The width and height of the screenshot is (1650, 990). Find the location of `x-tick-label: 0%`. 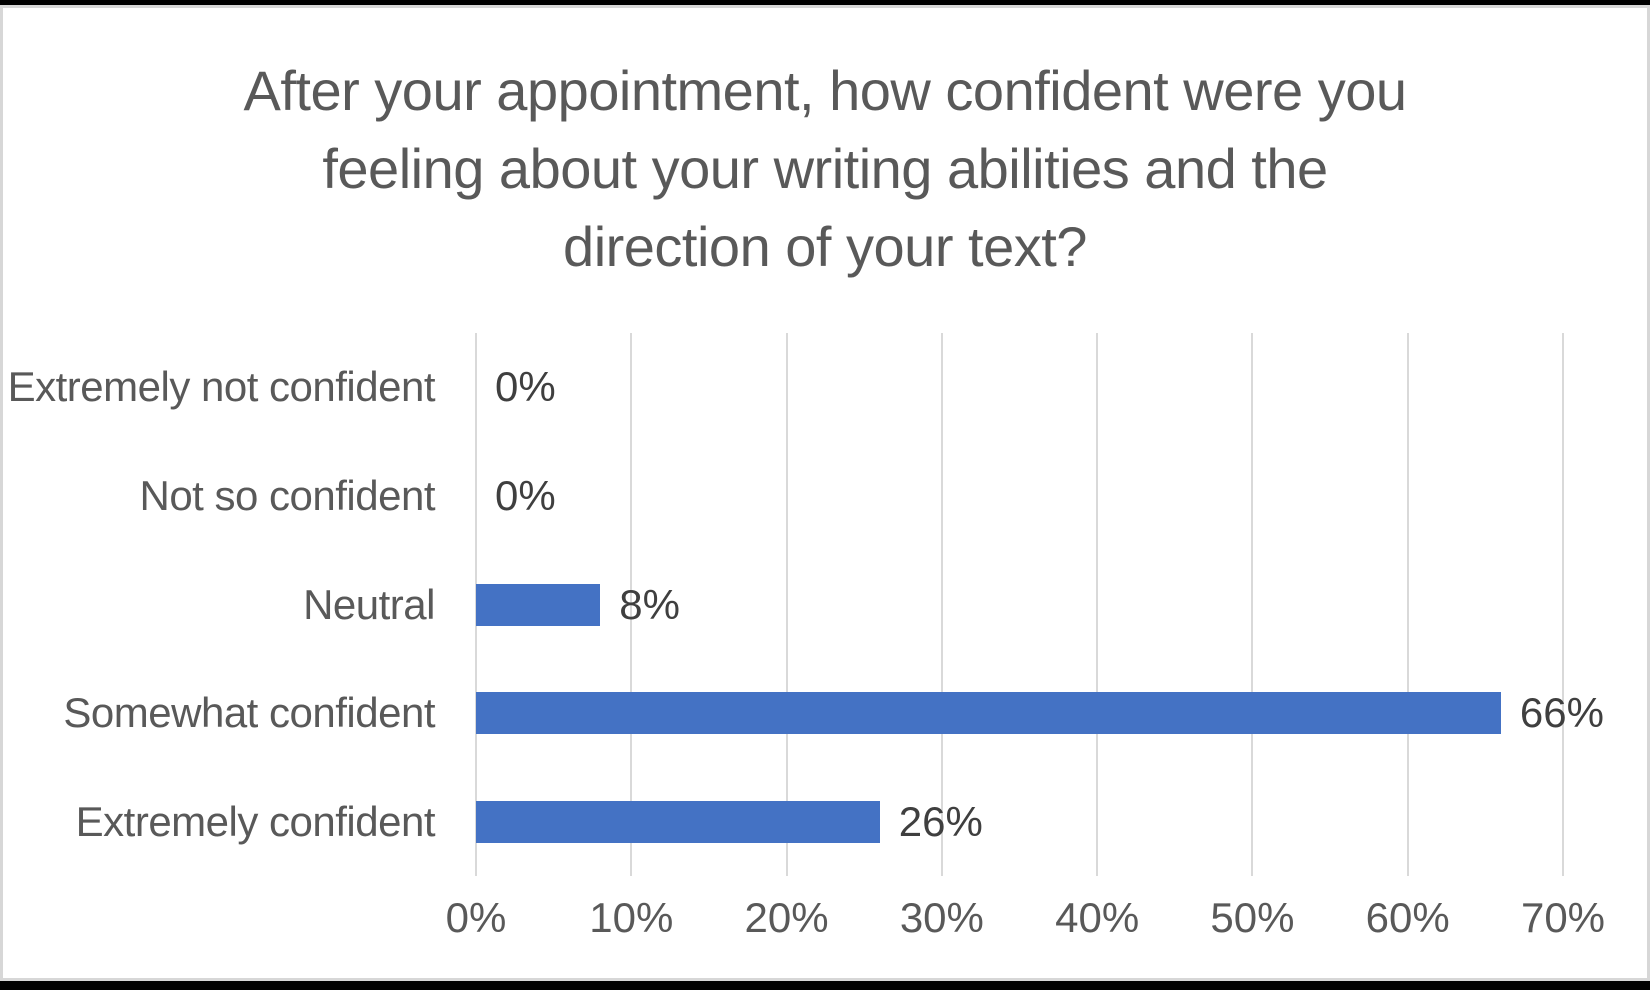

x-tick-label: 0% is located at coordinates (476, 917).